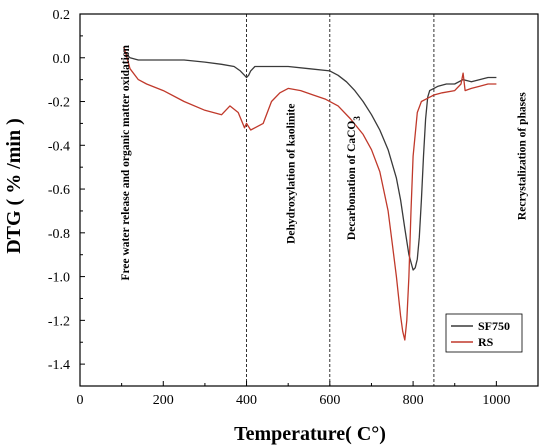  I want to click on y-tick-label: -0.4, so click(59, 146).